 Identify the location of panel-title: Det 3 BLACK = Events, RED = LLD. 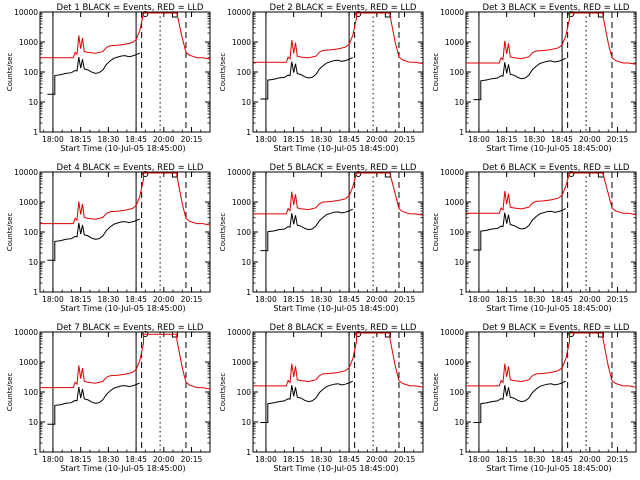
(556, 8).